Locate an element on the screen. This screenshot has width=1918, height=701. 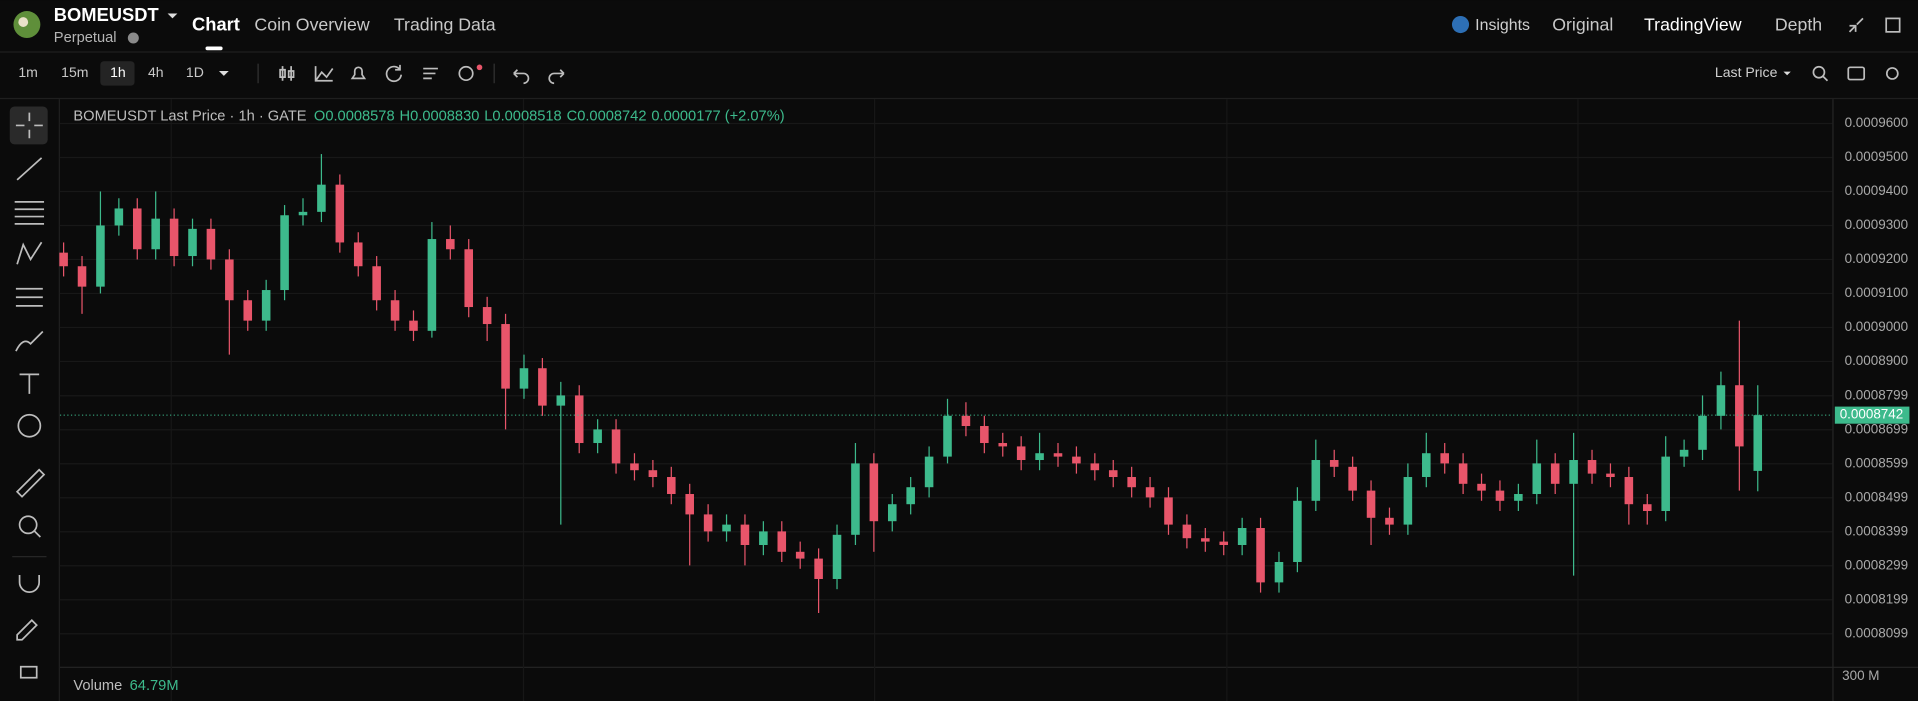
snapshot-icon is located at coordinates (1856, 73).